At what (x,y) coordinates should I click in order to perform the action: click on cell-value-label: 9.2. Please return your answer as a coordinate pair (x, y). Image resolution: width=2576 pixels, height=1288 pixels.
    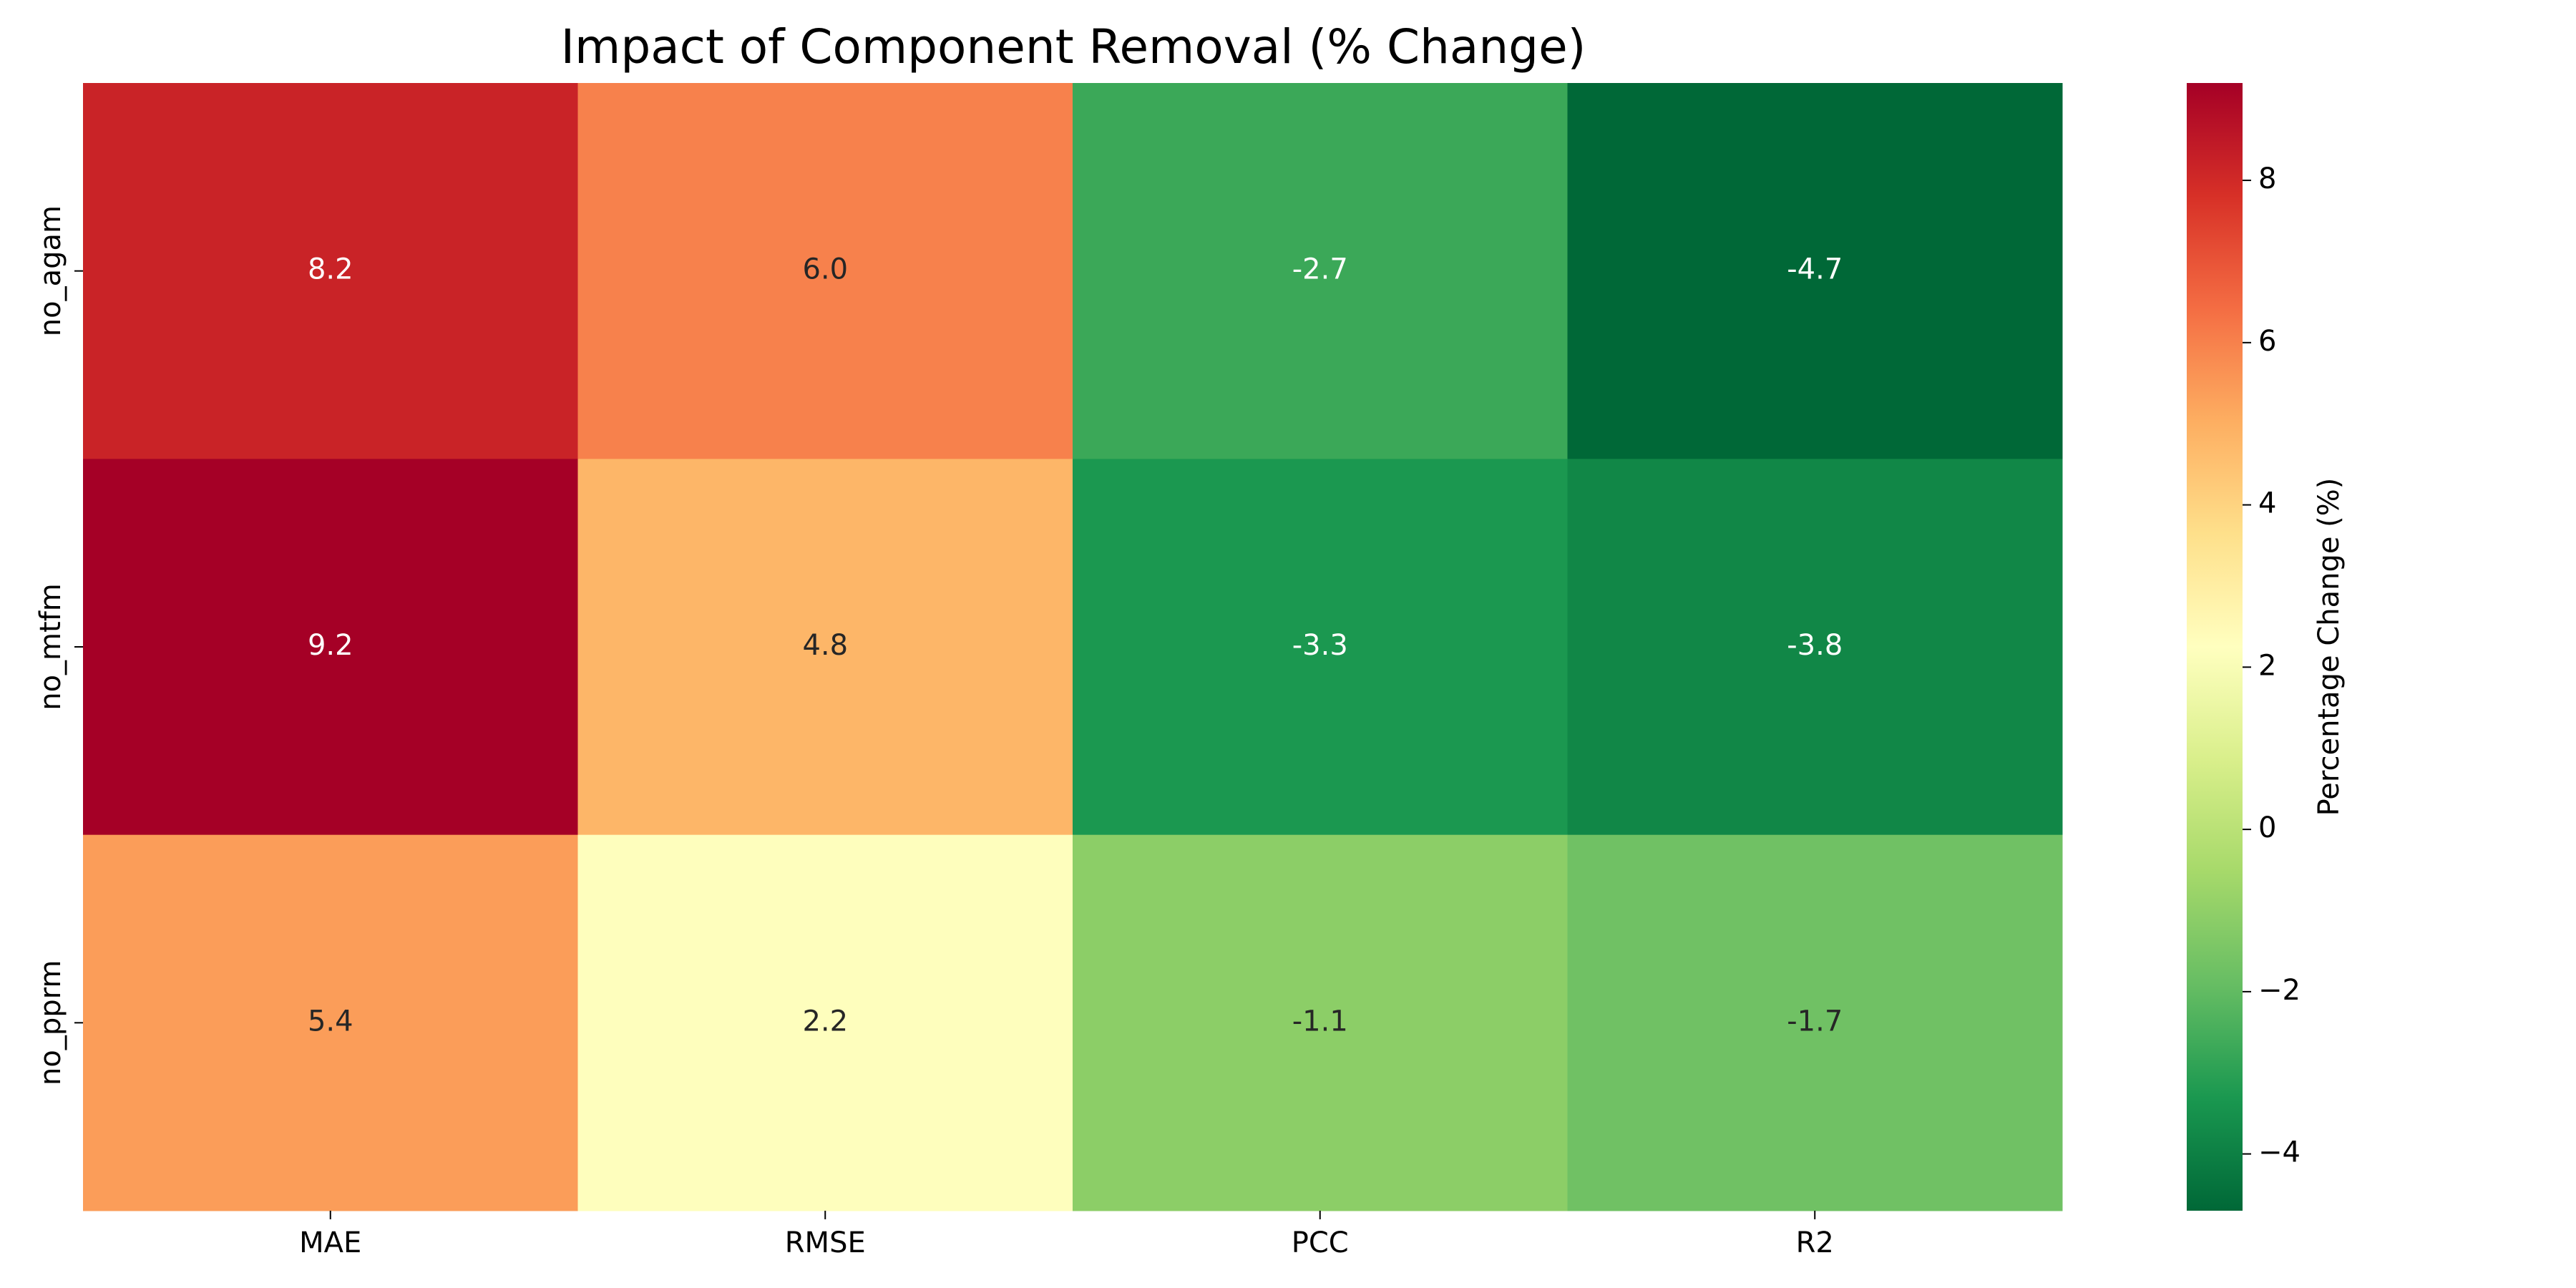
    Looking at the image, I should click on (330, 645).